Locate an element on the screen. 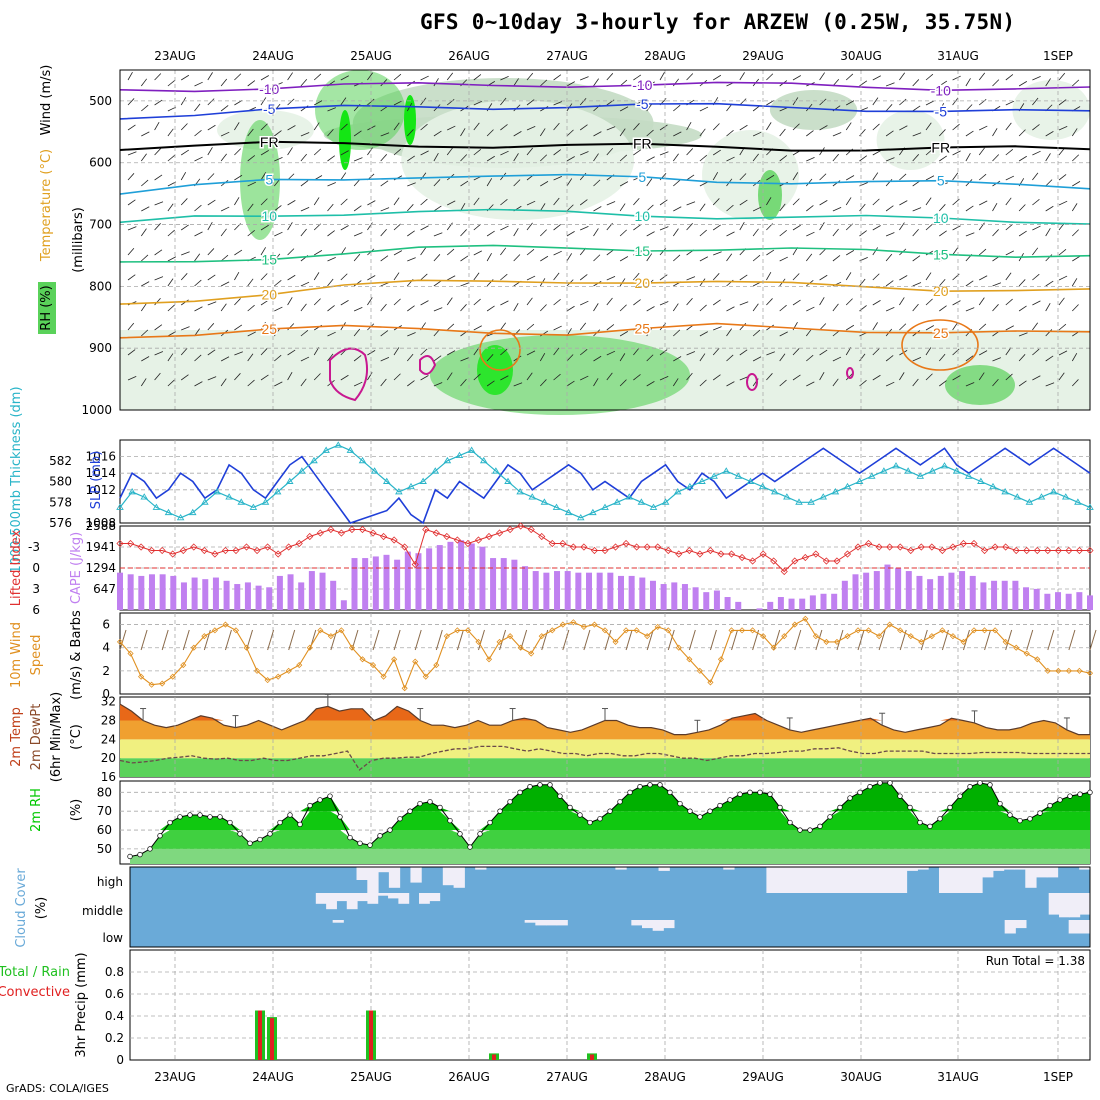  precip-conv-bar is located at coordinates (272, 1039).